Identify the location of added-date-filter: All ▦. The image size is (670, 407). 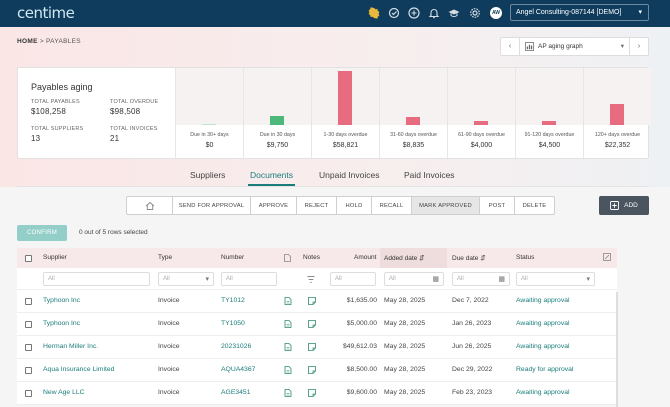
(414, 279).